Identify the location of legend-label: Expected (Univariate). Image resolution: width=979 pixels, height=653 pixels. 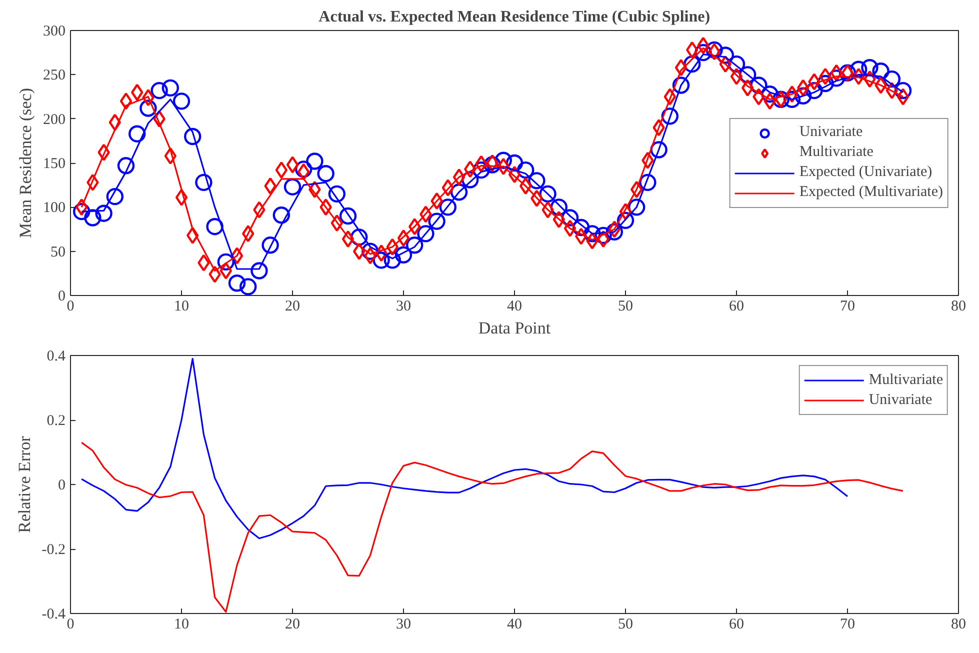
(865, 172).